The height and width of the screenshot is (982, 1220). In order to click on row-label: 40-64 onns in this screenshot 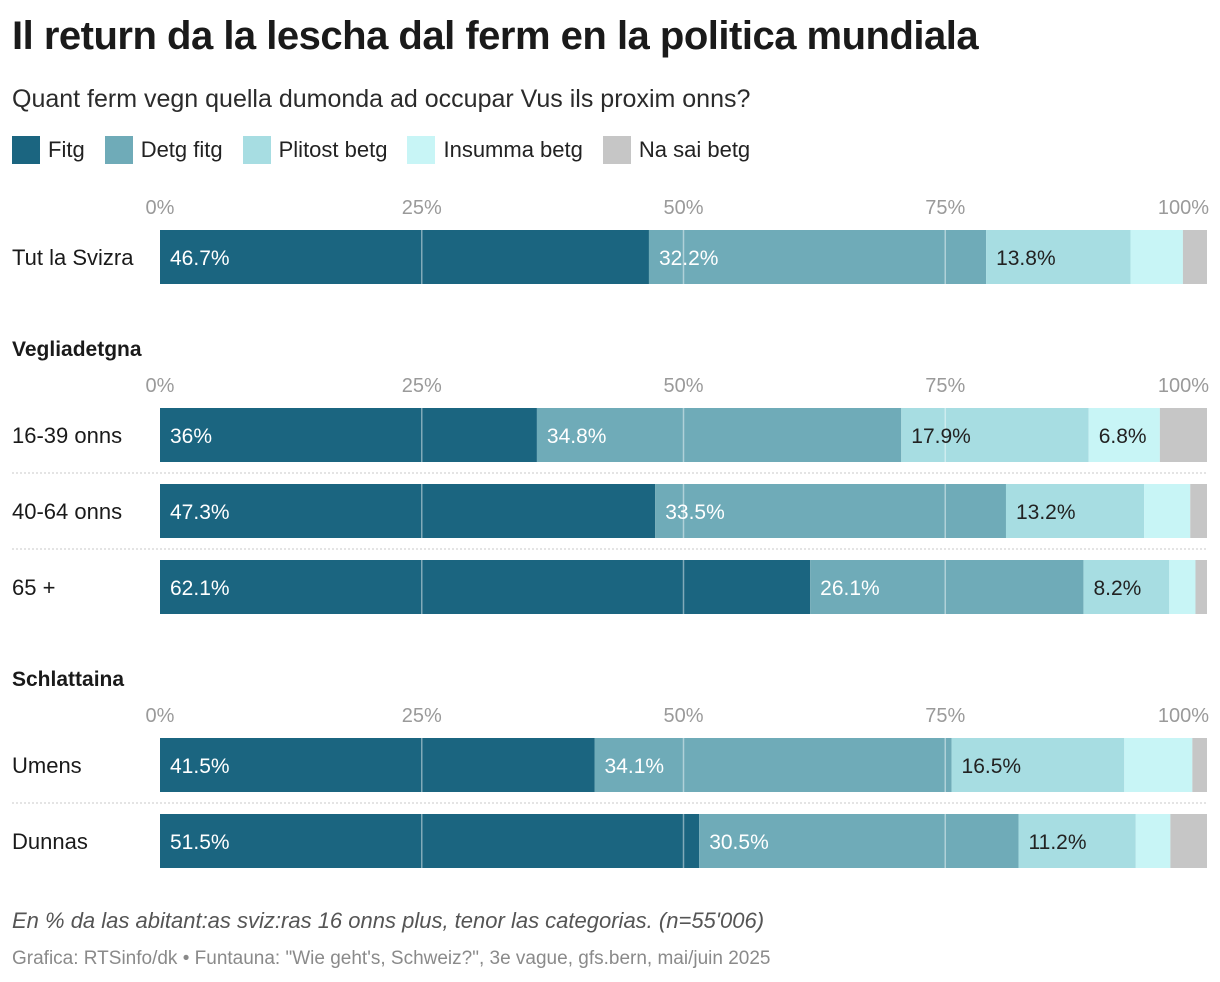, I will do `click(67, 511)`.